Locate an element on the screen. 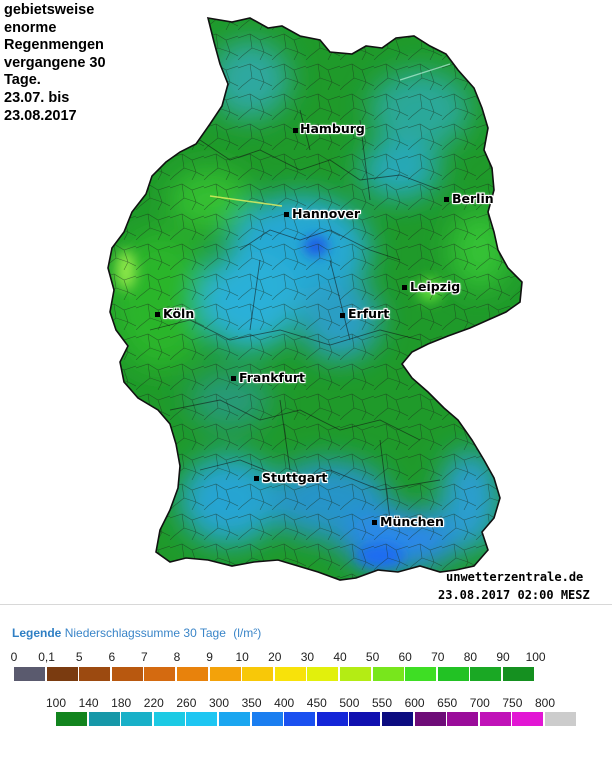 The height and width of the screenshot is (761, 612). city-marker-frankfurt is located at coordinates (233, 378).